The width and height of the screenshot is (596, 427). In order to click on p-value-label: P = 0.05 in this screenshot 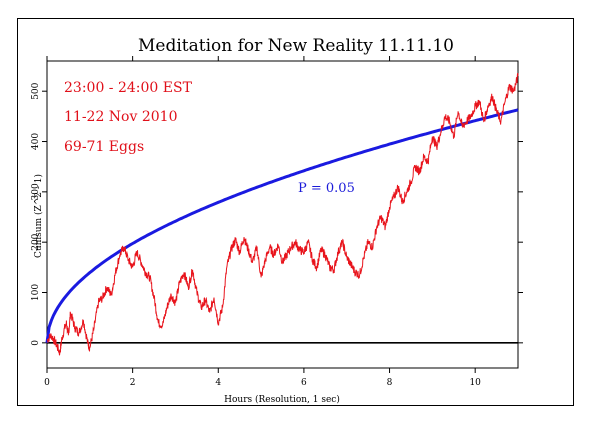, I will do `click(326, 188)`.